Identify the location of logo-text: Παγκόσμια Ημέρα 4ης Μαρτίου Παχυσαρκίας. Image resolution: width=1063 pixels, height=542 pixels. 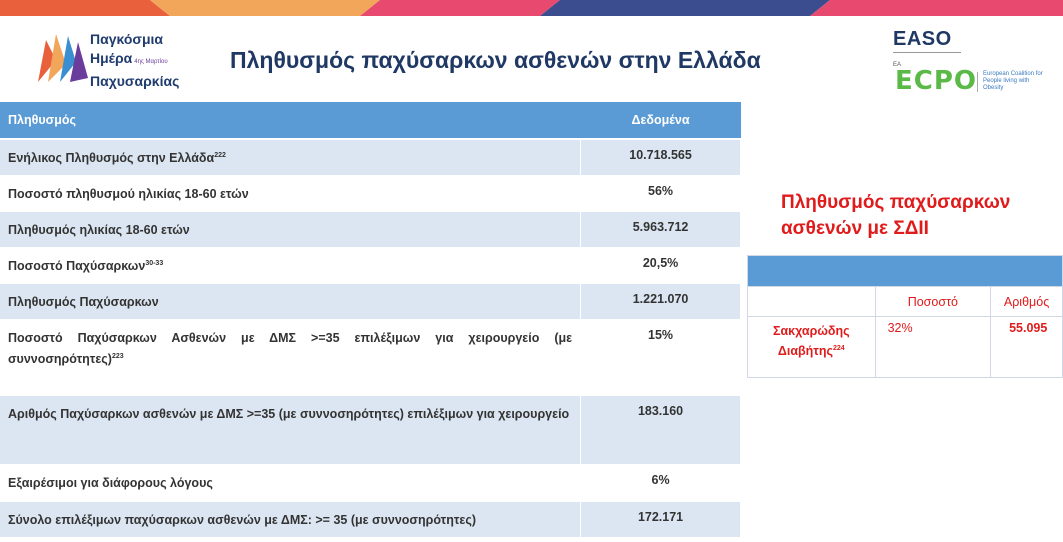
(134, 60).